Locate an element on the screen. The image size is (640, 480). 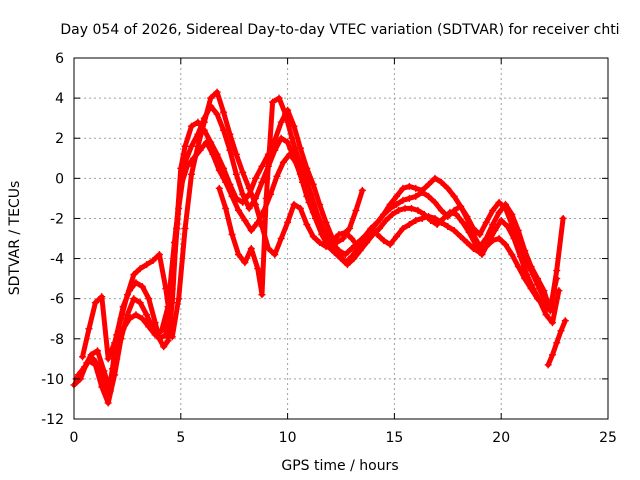
y-tick-label: 0 is located at coordinates (59, 179).